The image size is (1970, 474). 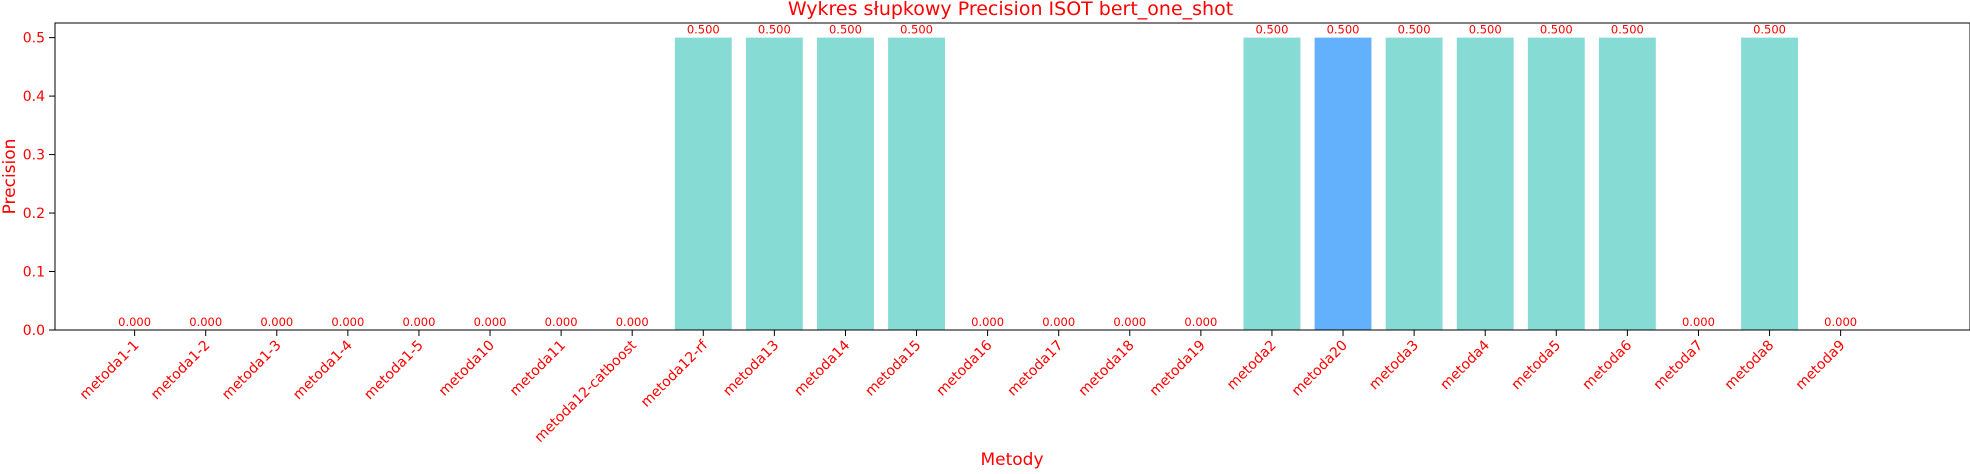 What do you see at coordinates (1536, 366) in the screenshot?
I see `x-tick-label: metoda5` at bounding box center [1536, 366].